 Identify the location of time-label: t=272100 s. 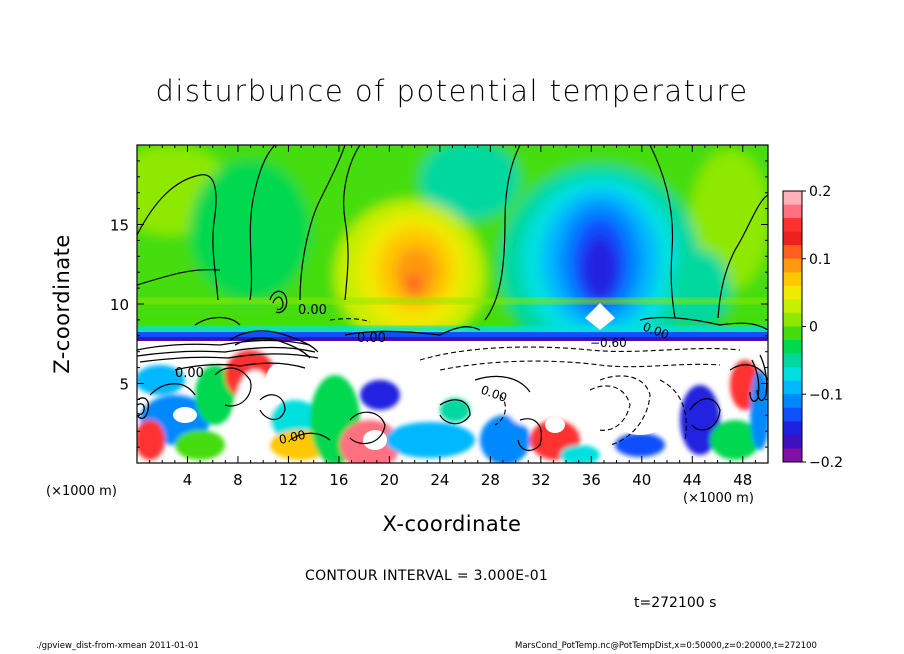
(675, 603).